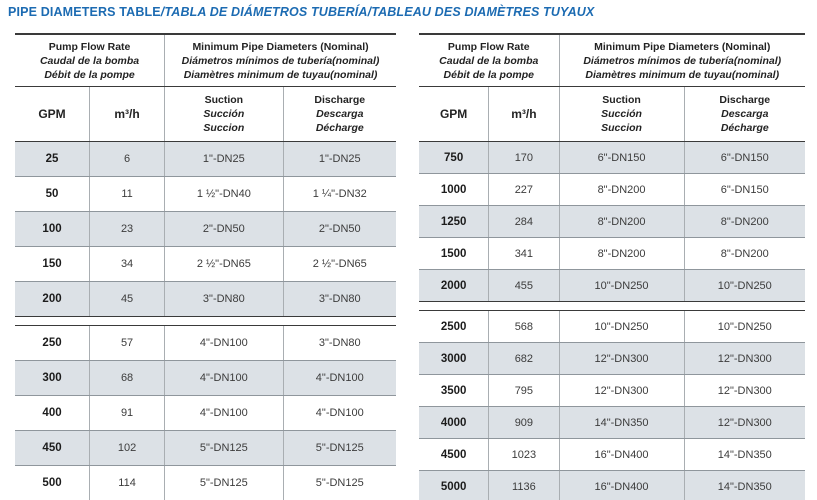 The width and height of the screenshot is (817, 500). I want to click on cell-suction: 2"-DN50, so click(224, 229).